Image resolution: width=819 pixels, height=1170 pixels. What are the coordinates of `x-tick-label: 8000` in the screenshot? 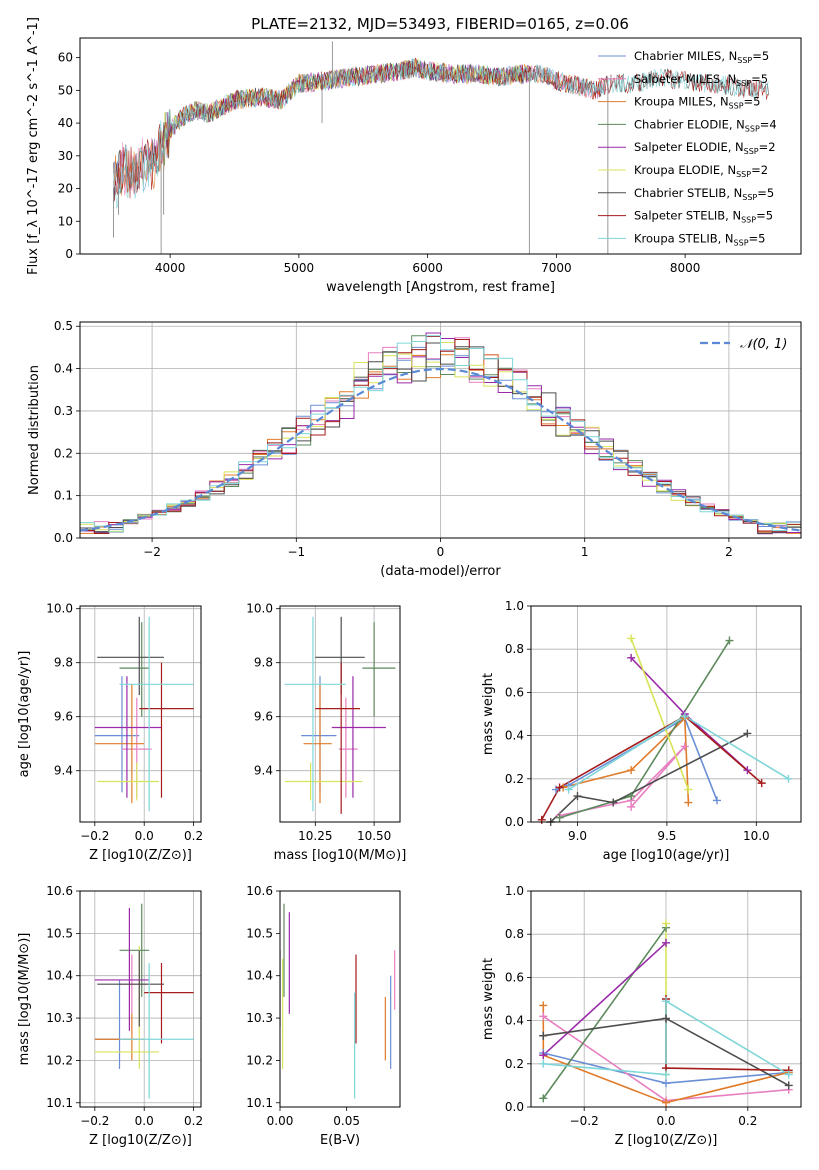 It's located at (685, 268).